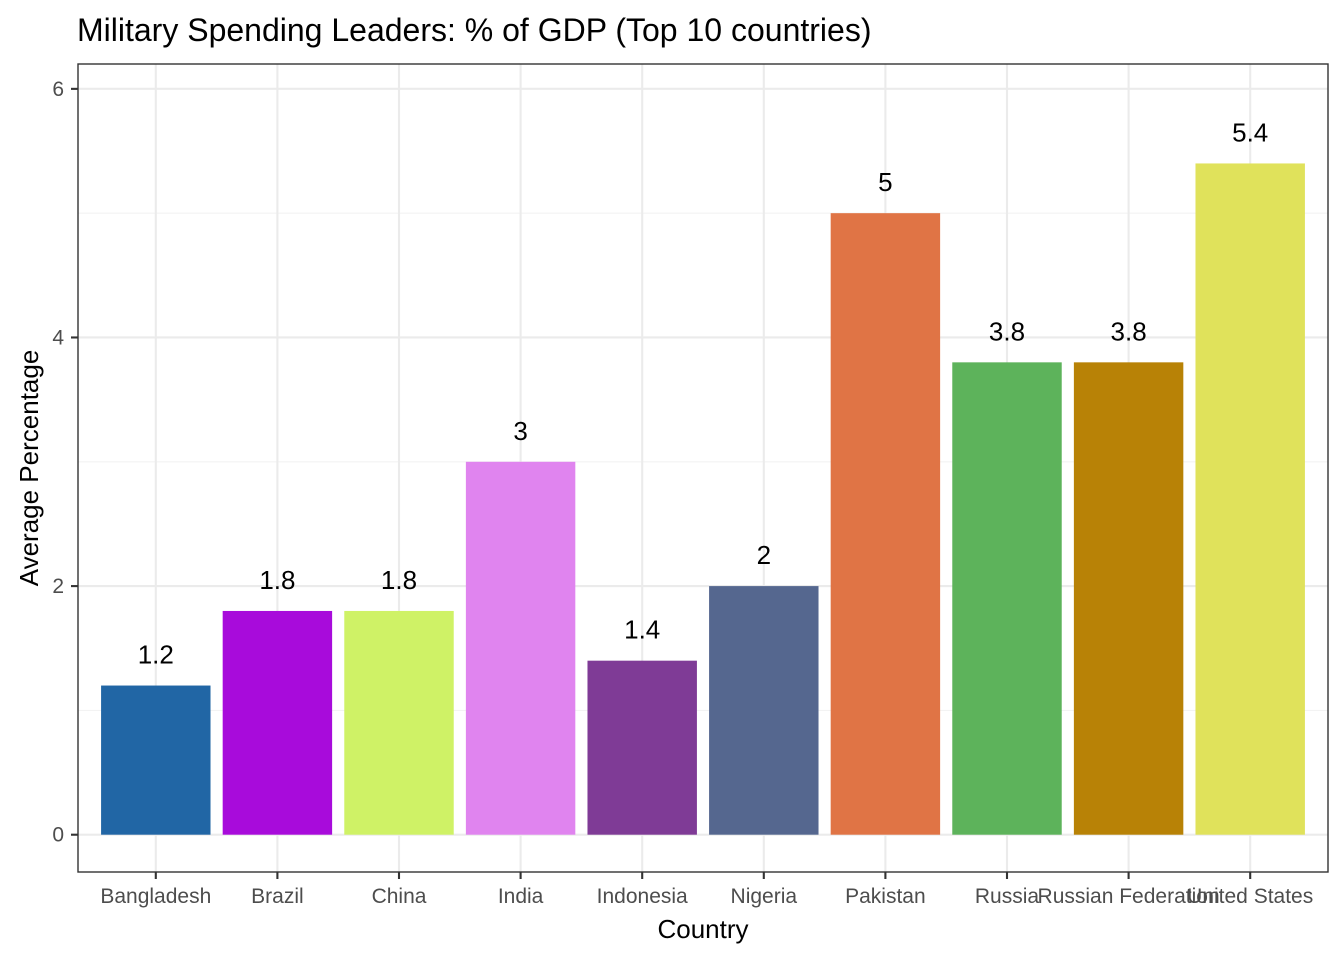 The width and height of the screenshot is (1344, 960). I want to click on bar-china, so click(399, 722).